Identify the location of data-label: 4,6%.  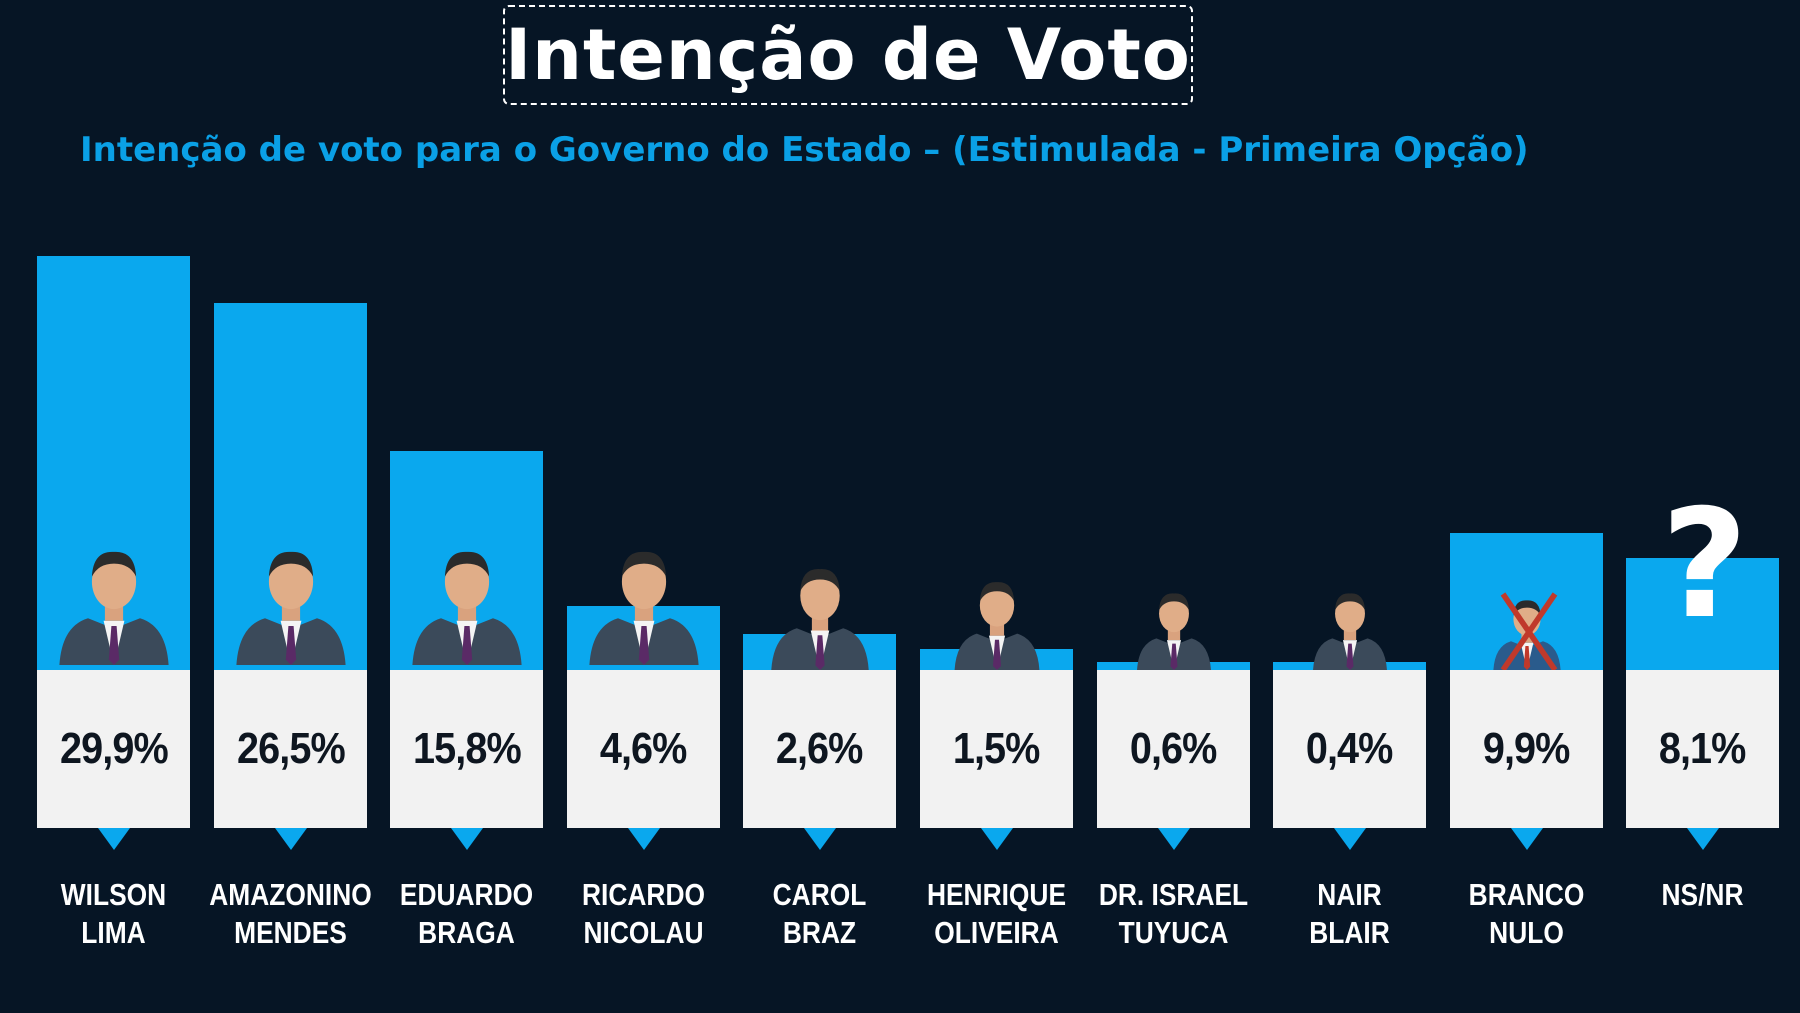
(644, 748).